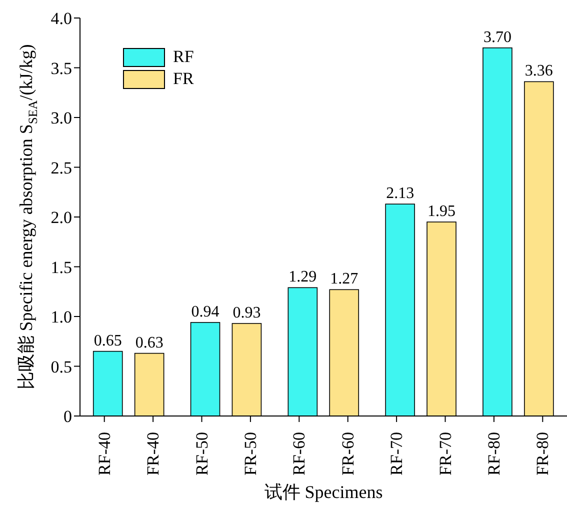 This screenshot has height=508, width=567. Describe the element at coordinates (61, 218) in the screenshot. I see `y-tick-label: 2.0` at that location.